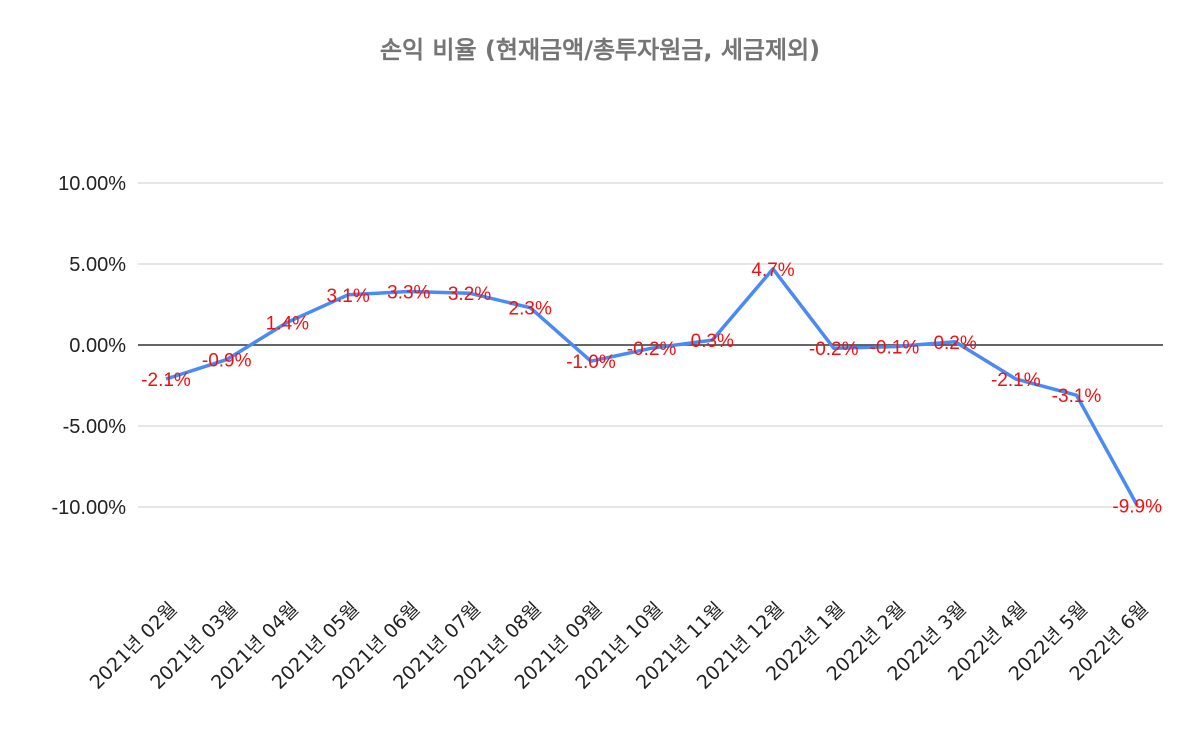 Image resolution: width=1200 pixels, height=742 pixels. I want to click on data-label: 3.2%, so click(469, 294).